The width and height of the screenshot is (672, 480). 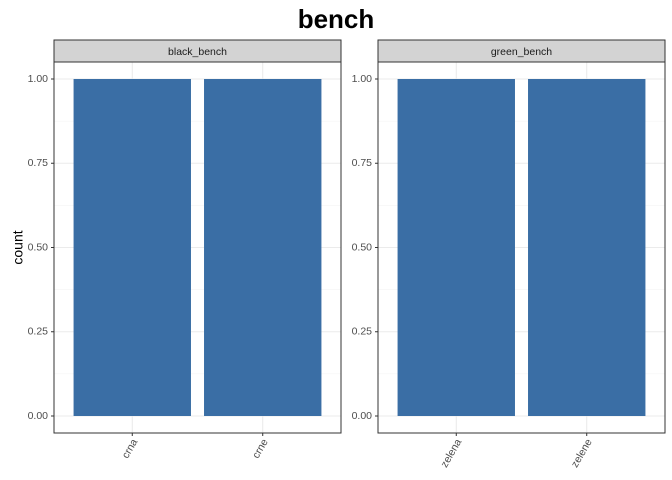 What do you see at coordinates (451, 453) in the screenshot?
I see `x-tick-label: zelena` at bounding box center [451, 453].